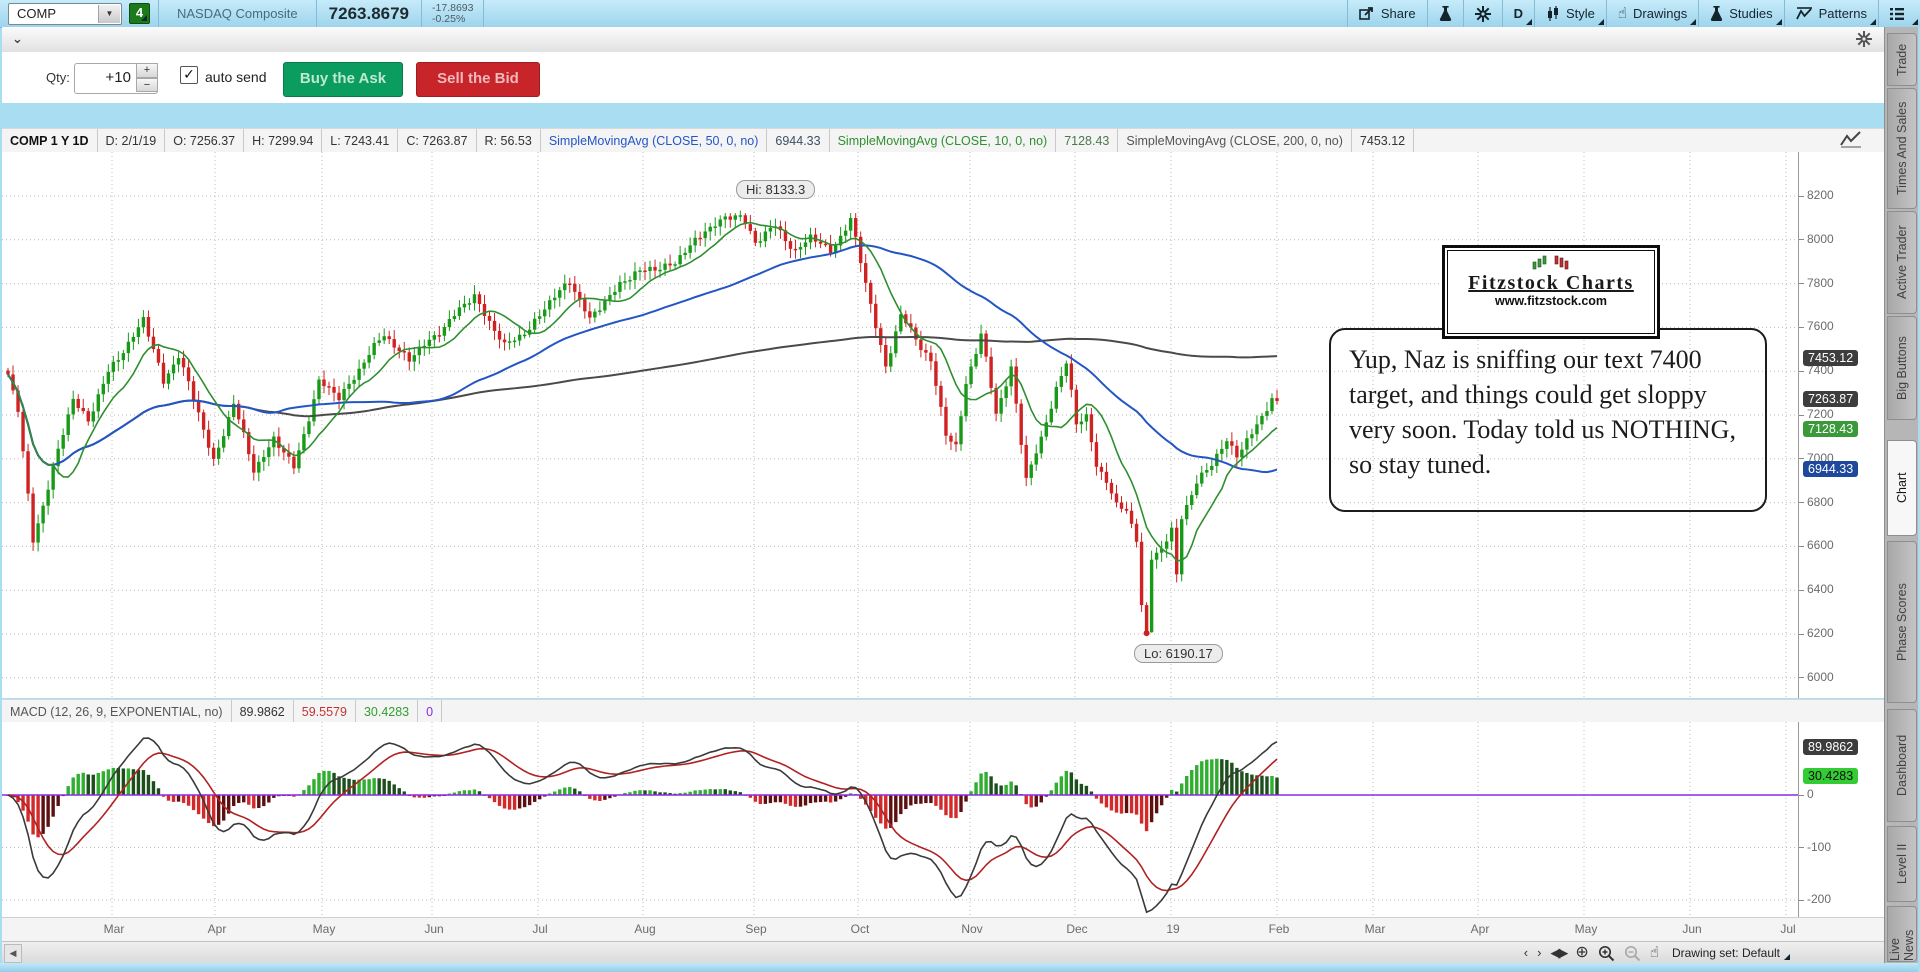  What do you see at coordinates (645, 929) in the screenshot?
I see `month-label-aug: Aug` at bounding box center [645, 929].